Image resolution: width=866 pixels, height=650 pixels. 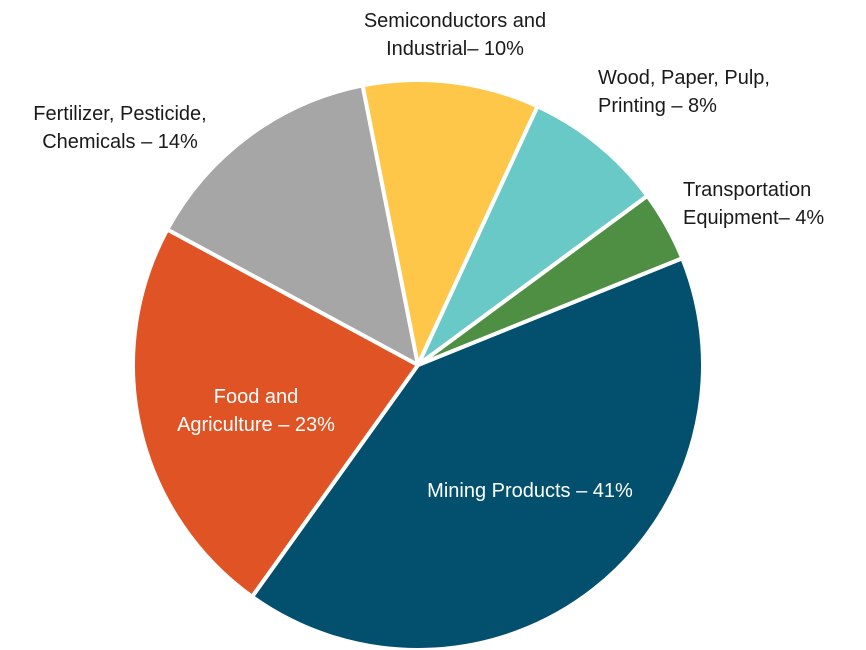 What do you see at coordinates (256, 397) in the screenshot?
I see `pie-slice-label-line: Food and` at bounding box center [256, 397].